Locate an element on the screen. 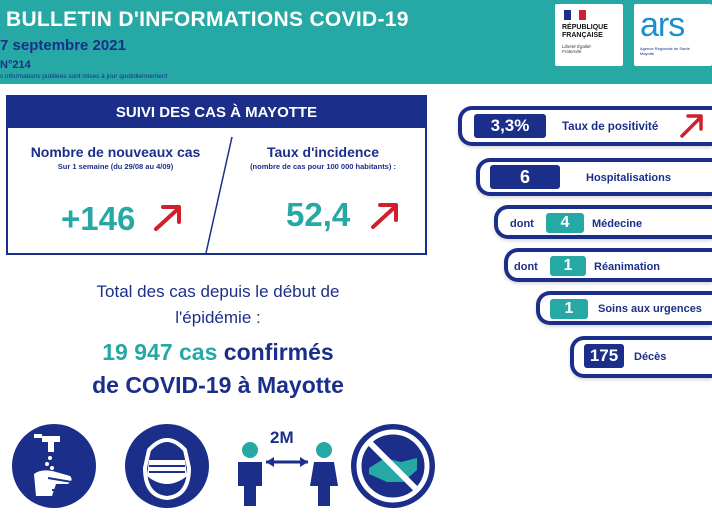 The width and height of the screenshot is (712, 530). mask-icon is located at coordinates (167, 466).